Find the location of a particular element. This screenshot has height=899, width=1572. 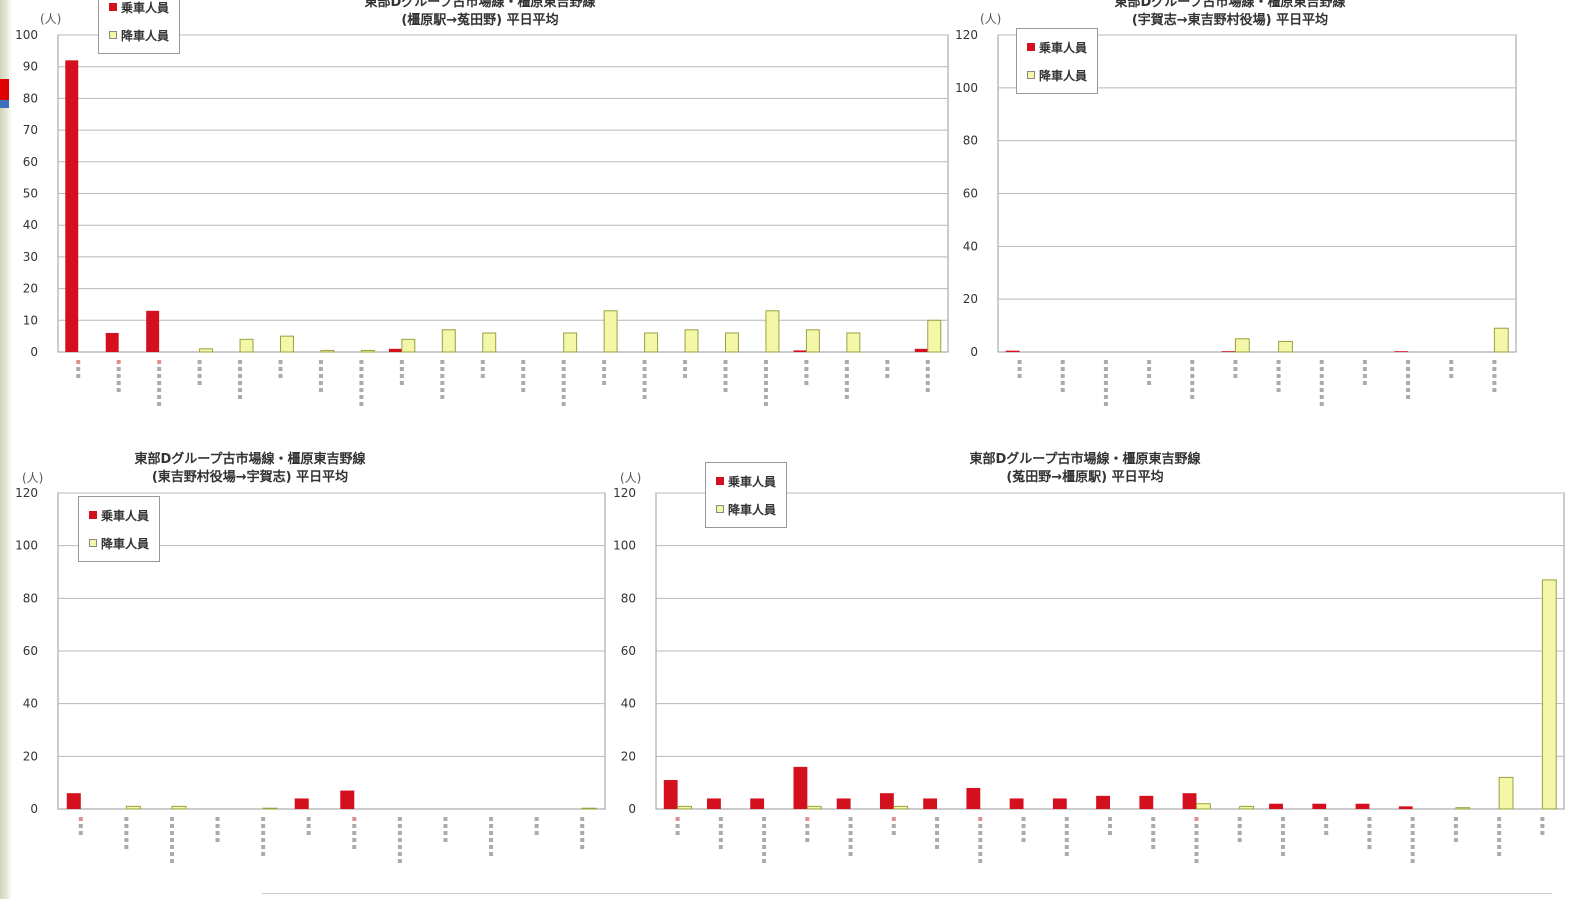

y-tick-label: 80 is located at coordinates (628, 598).